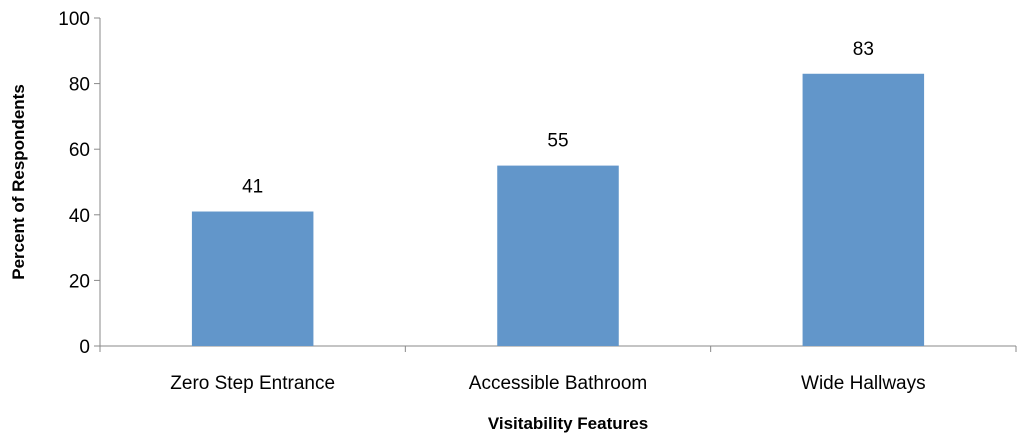 This screenshot has height=435, width=1018. I want to click on data-label-1: 55, so click(557, 141).